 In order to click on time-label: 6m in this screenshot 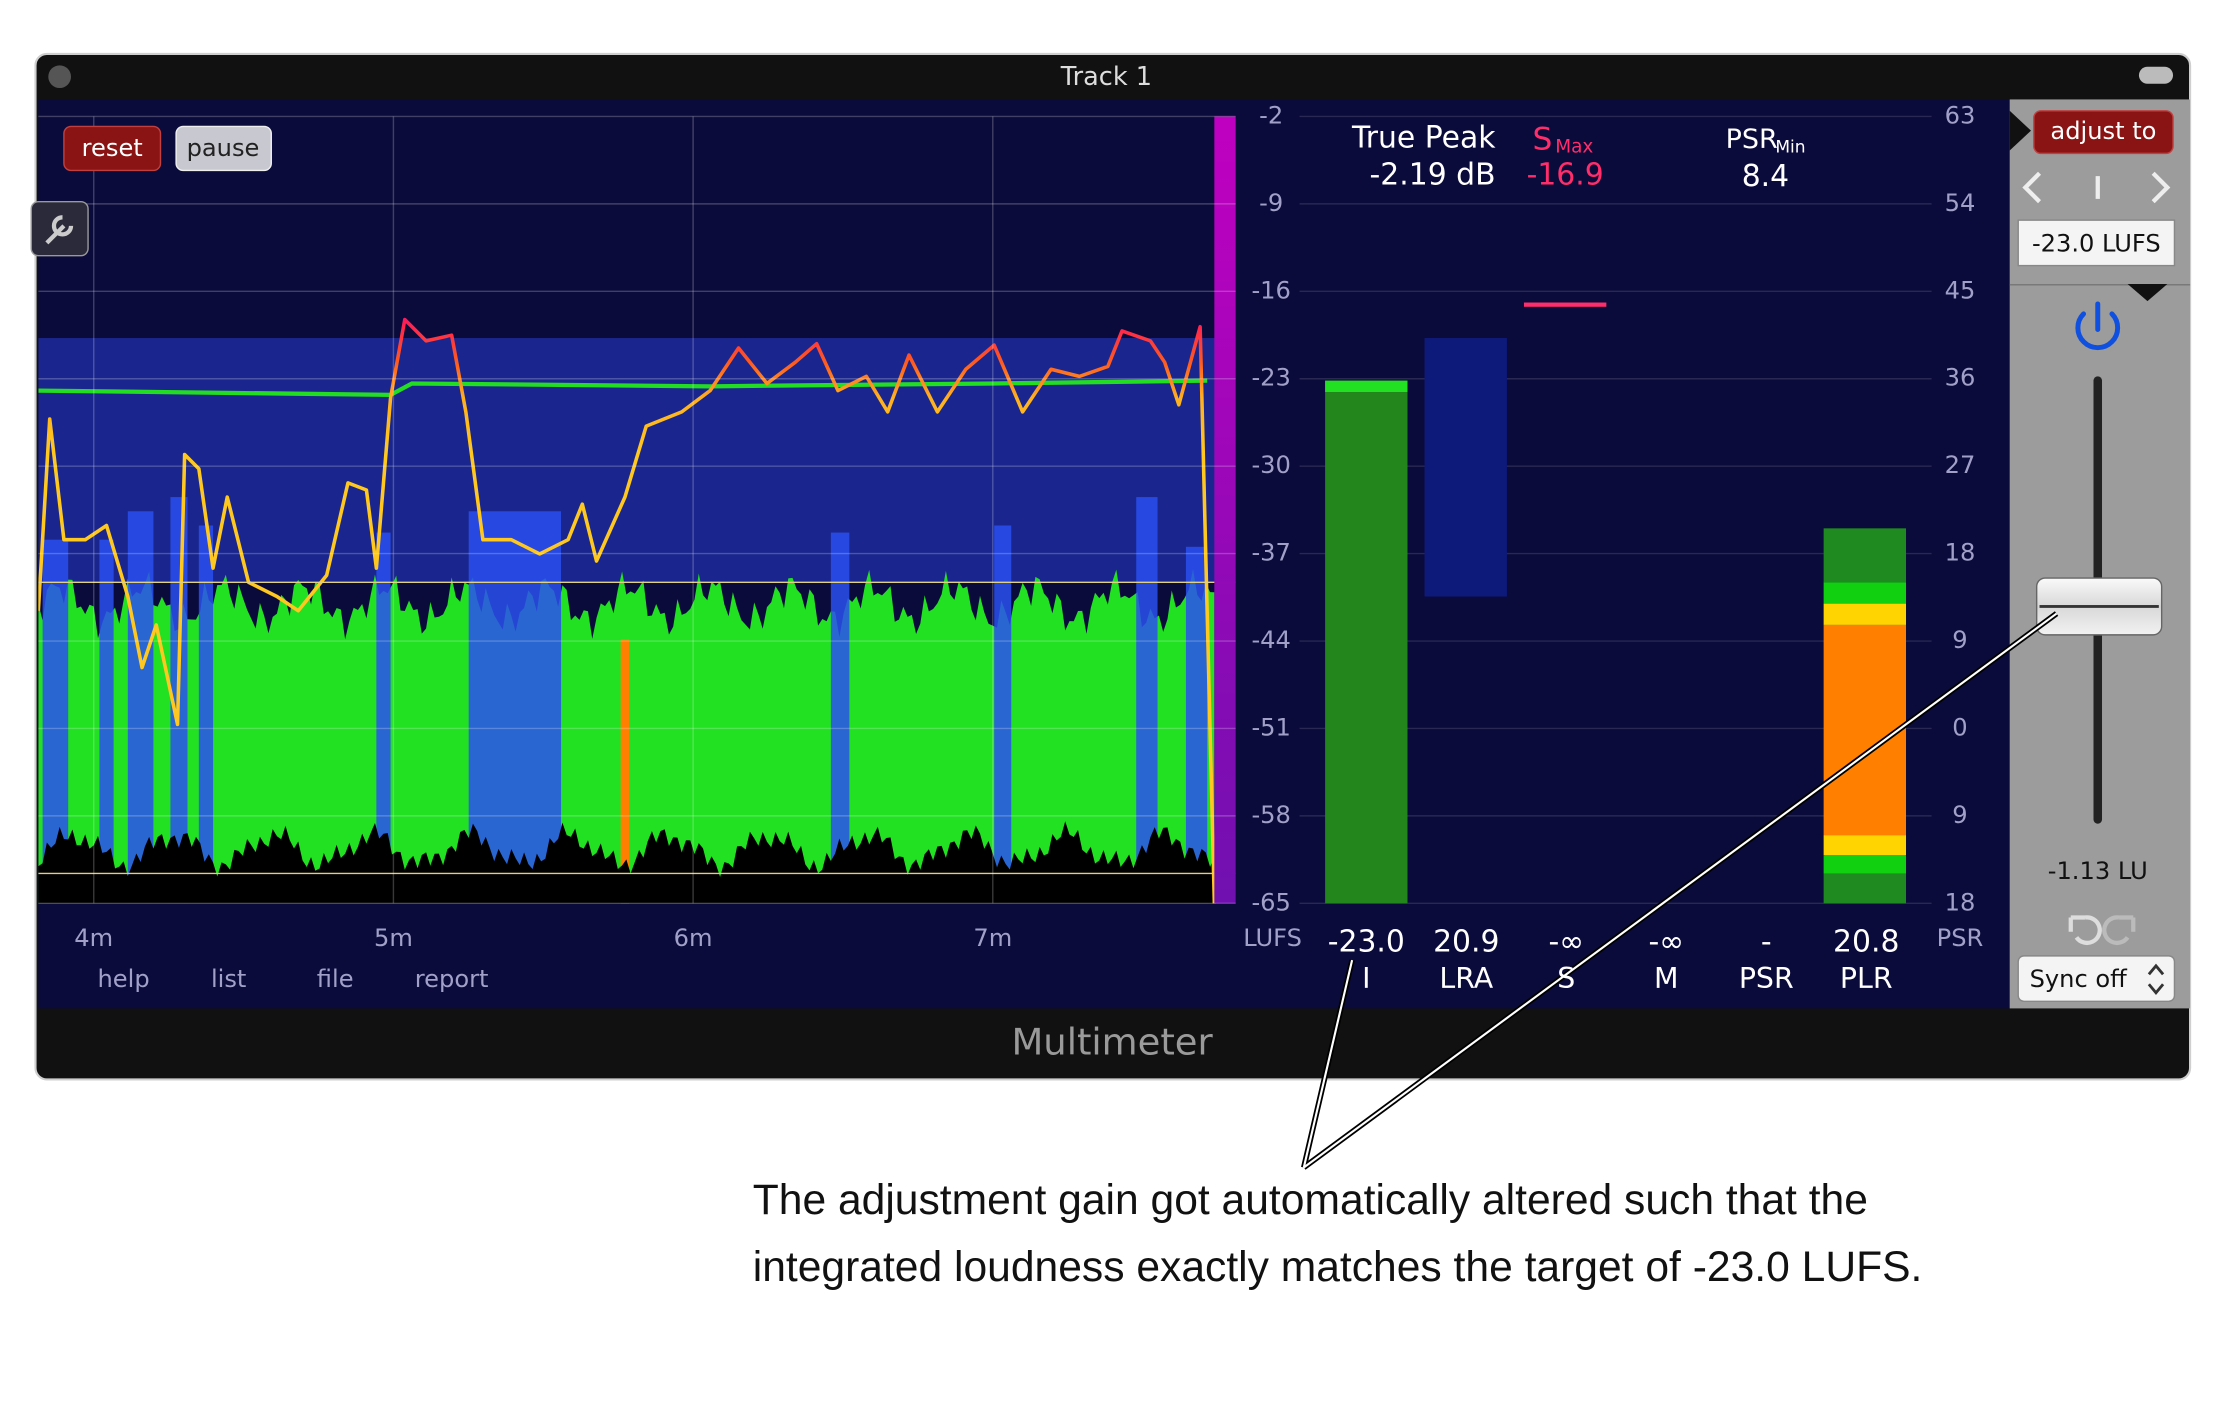, I will do `click(693, 938)`.